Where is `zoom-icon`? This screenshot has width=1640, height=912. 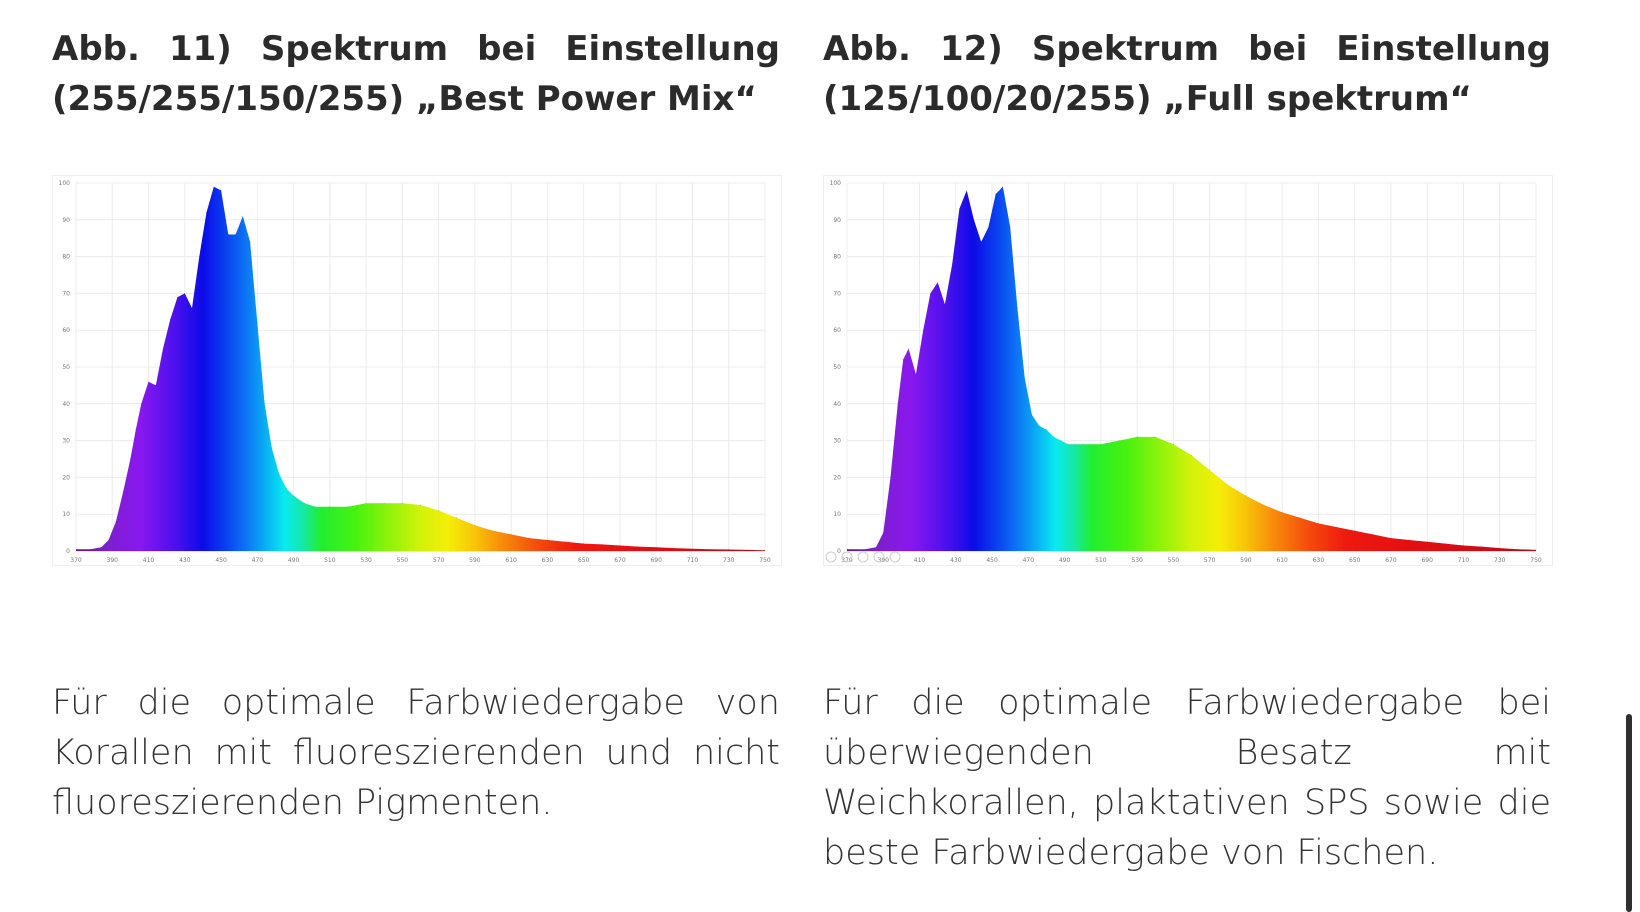 zoom-icon is located at coordinates (863, 557).